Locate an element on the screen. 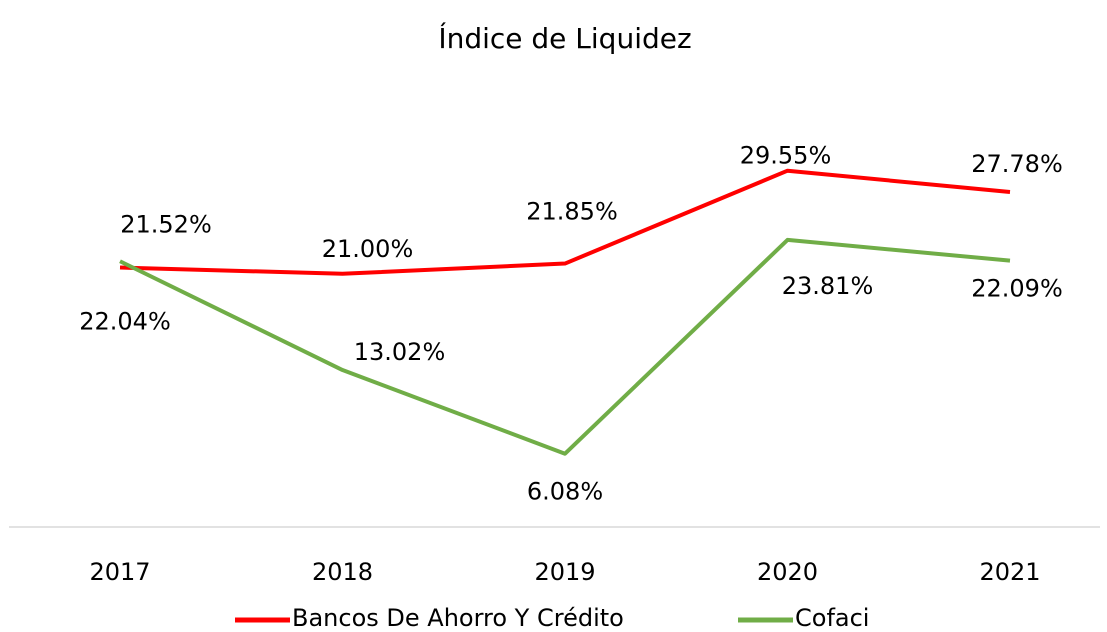 This screenshot has height=632, width=1107. data-label: 22.04% is located at coordinates (125, 321).